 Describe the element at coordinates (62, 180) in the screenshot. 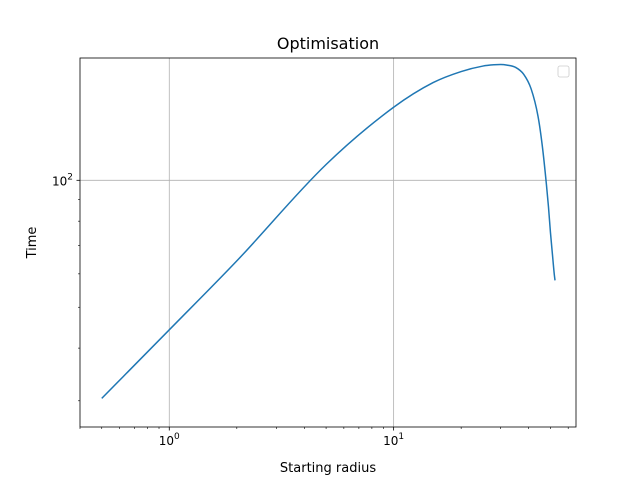

I see `y-tick-label: 102` at that location.